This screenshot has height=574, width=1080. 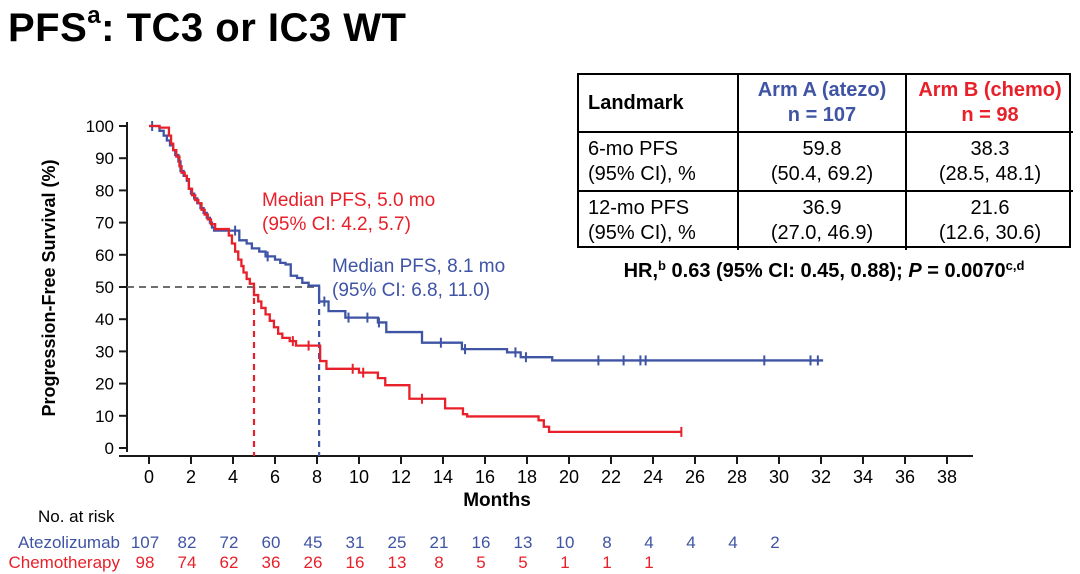 What do you see at coordinates (411, 290) in the screenshot?
I see `median-annotation-line2: (95% CI: 6.8, 11.0)` at bounding box center [411, 290].